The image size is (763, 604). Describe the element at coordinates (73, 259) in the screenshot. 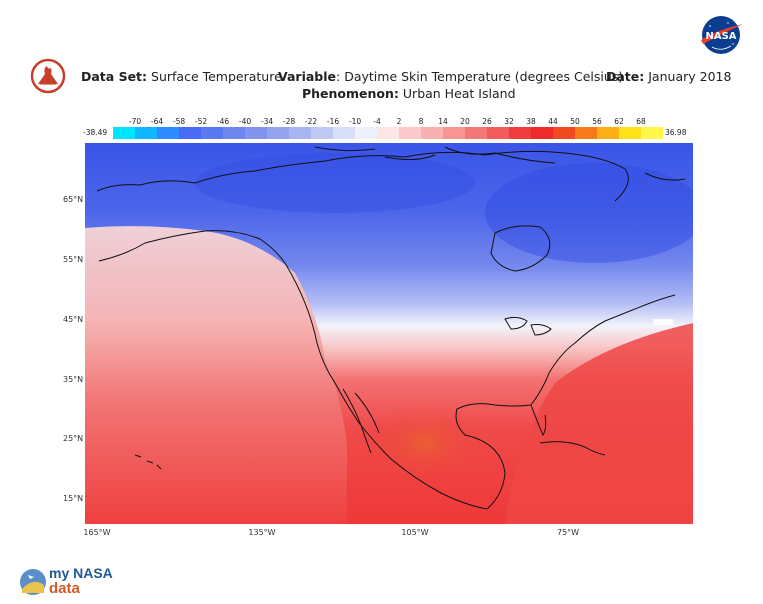

I see `lat-label-55: 55°N` at that location.